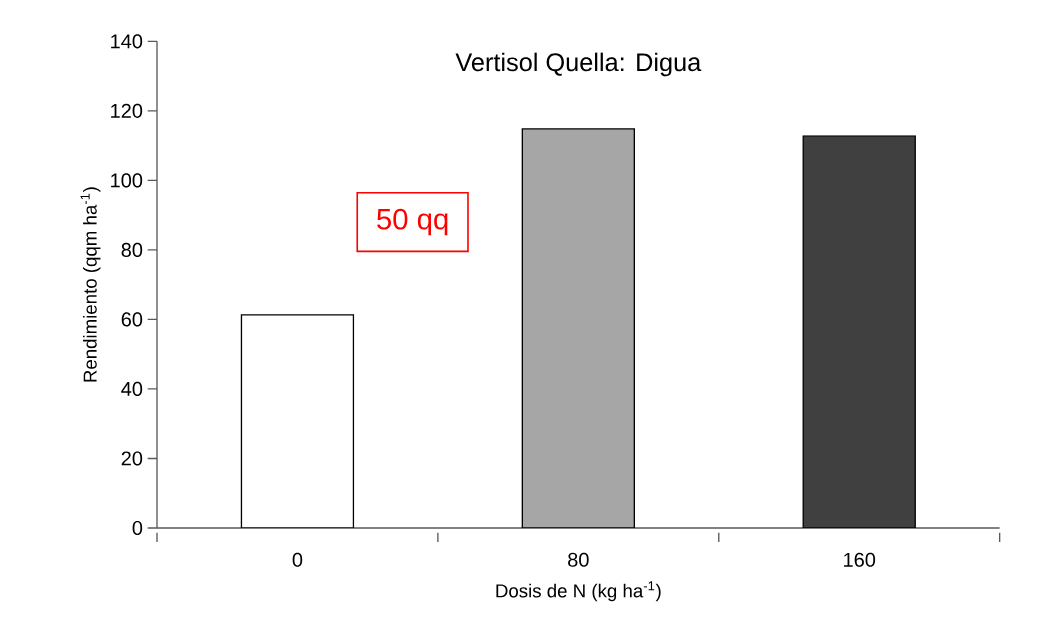 This screenshot has width=1052, height=638. What do you see at coordinates (132, 249) in the screenshot?
I see `y-tick-label: 80` at bounding box center [132, 249].